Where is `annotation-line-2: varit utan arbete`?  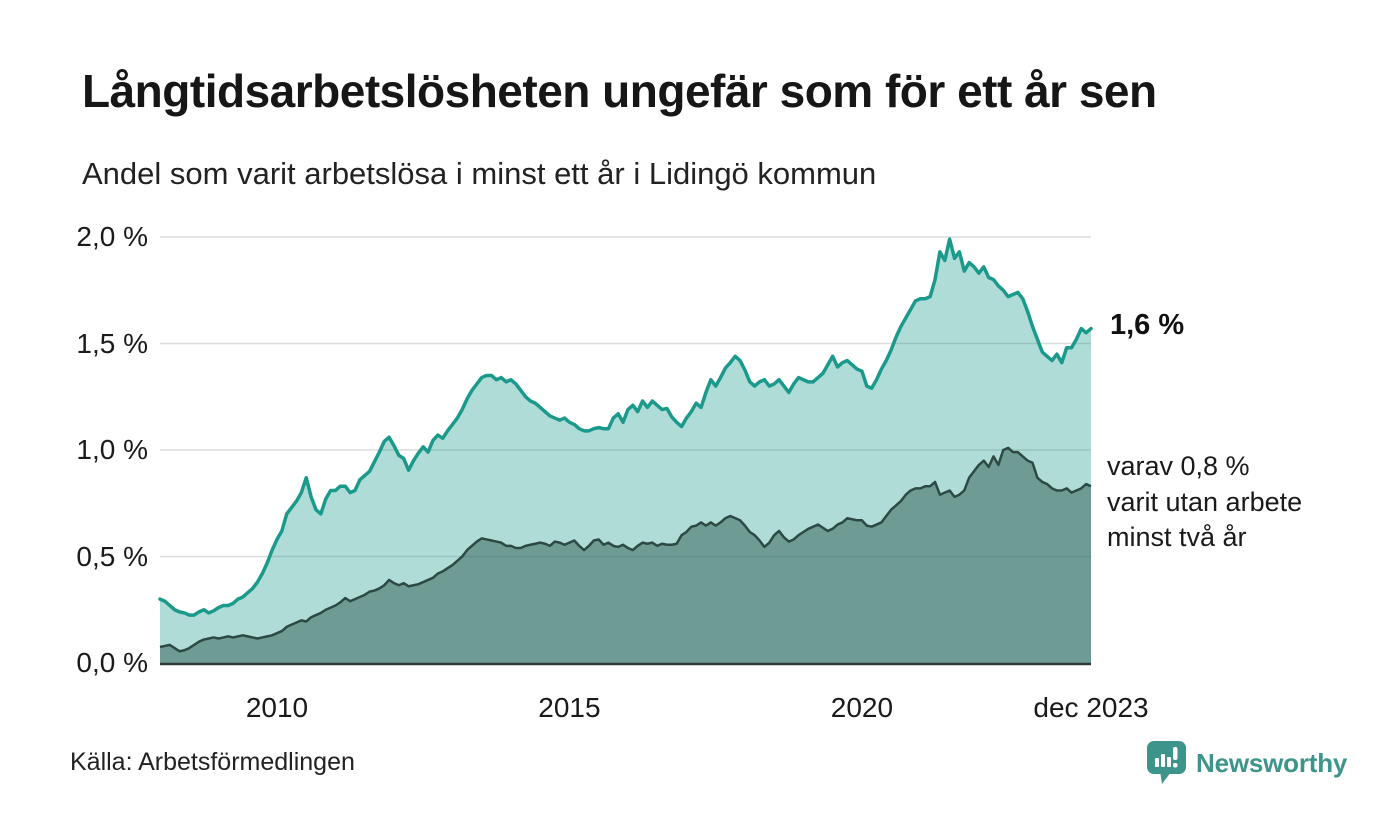
annotation-line-2: varit utan arbete is located at coordinates (1205, 501).